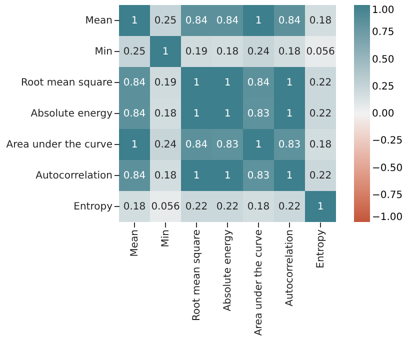 Image resolution: width=410 pixels, height=348 pixels. What do you see at coordinates (387, 195) in the screenshot?
I see `color-bar-label: −0.75` at bounding box center [387, 195].